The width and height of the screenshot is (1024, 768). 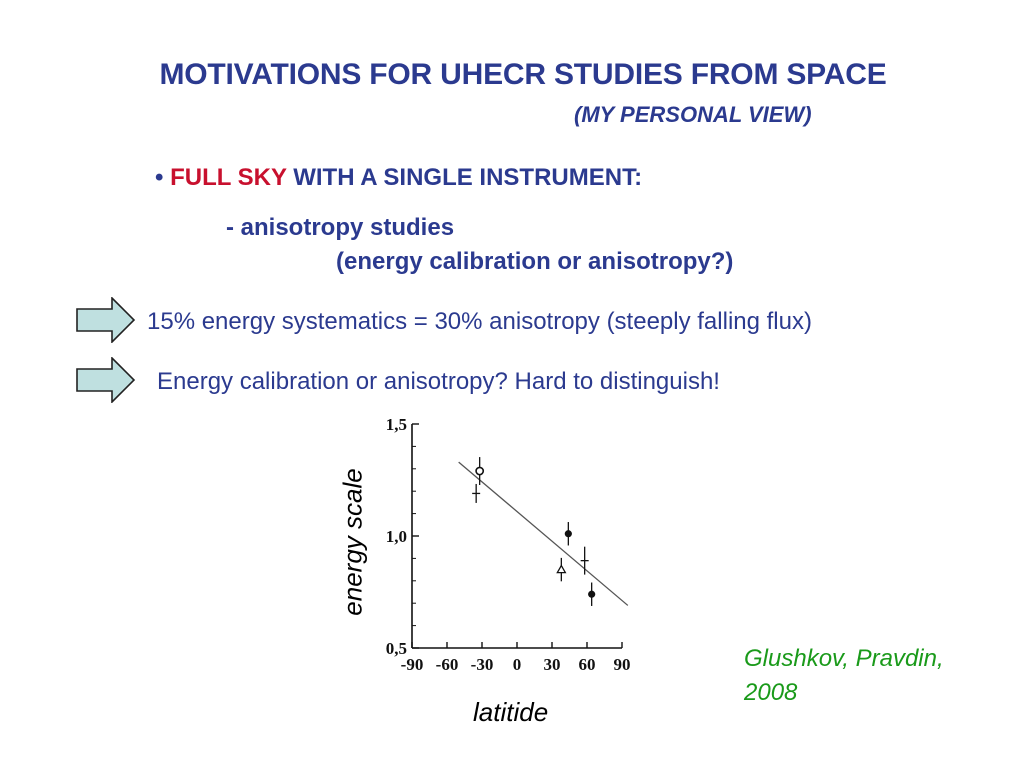 I want to click on slide-title: MOTIVATIONS FOR UHECR STUDIES FROM SPACE, so click(x=523, y=74).